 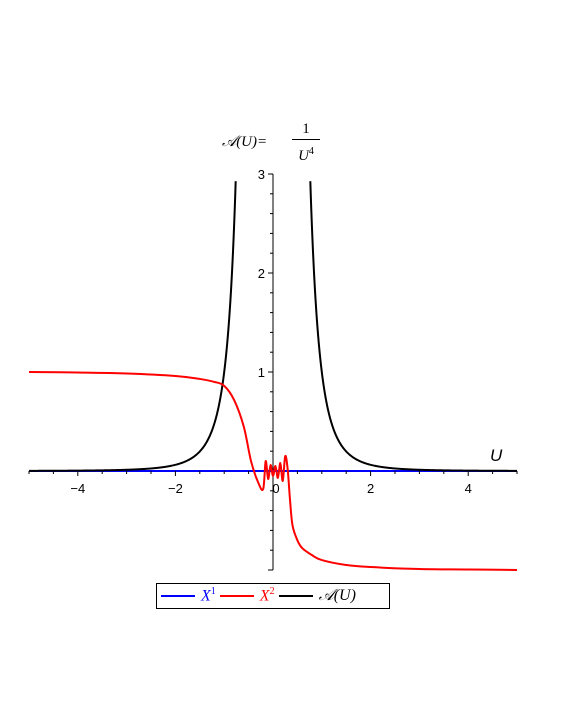 I want to click on title-numerator: 1, so click(x=306, y=129).